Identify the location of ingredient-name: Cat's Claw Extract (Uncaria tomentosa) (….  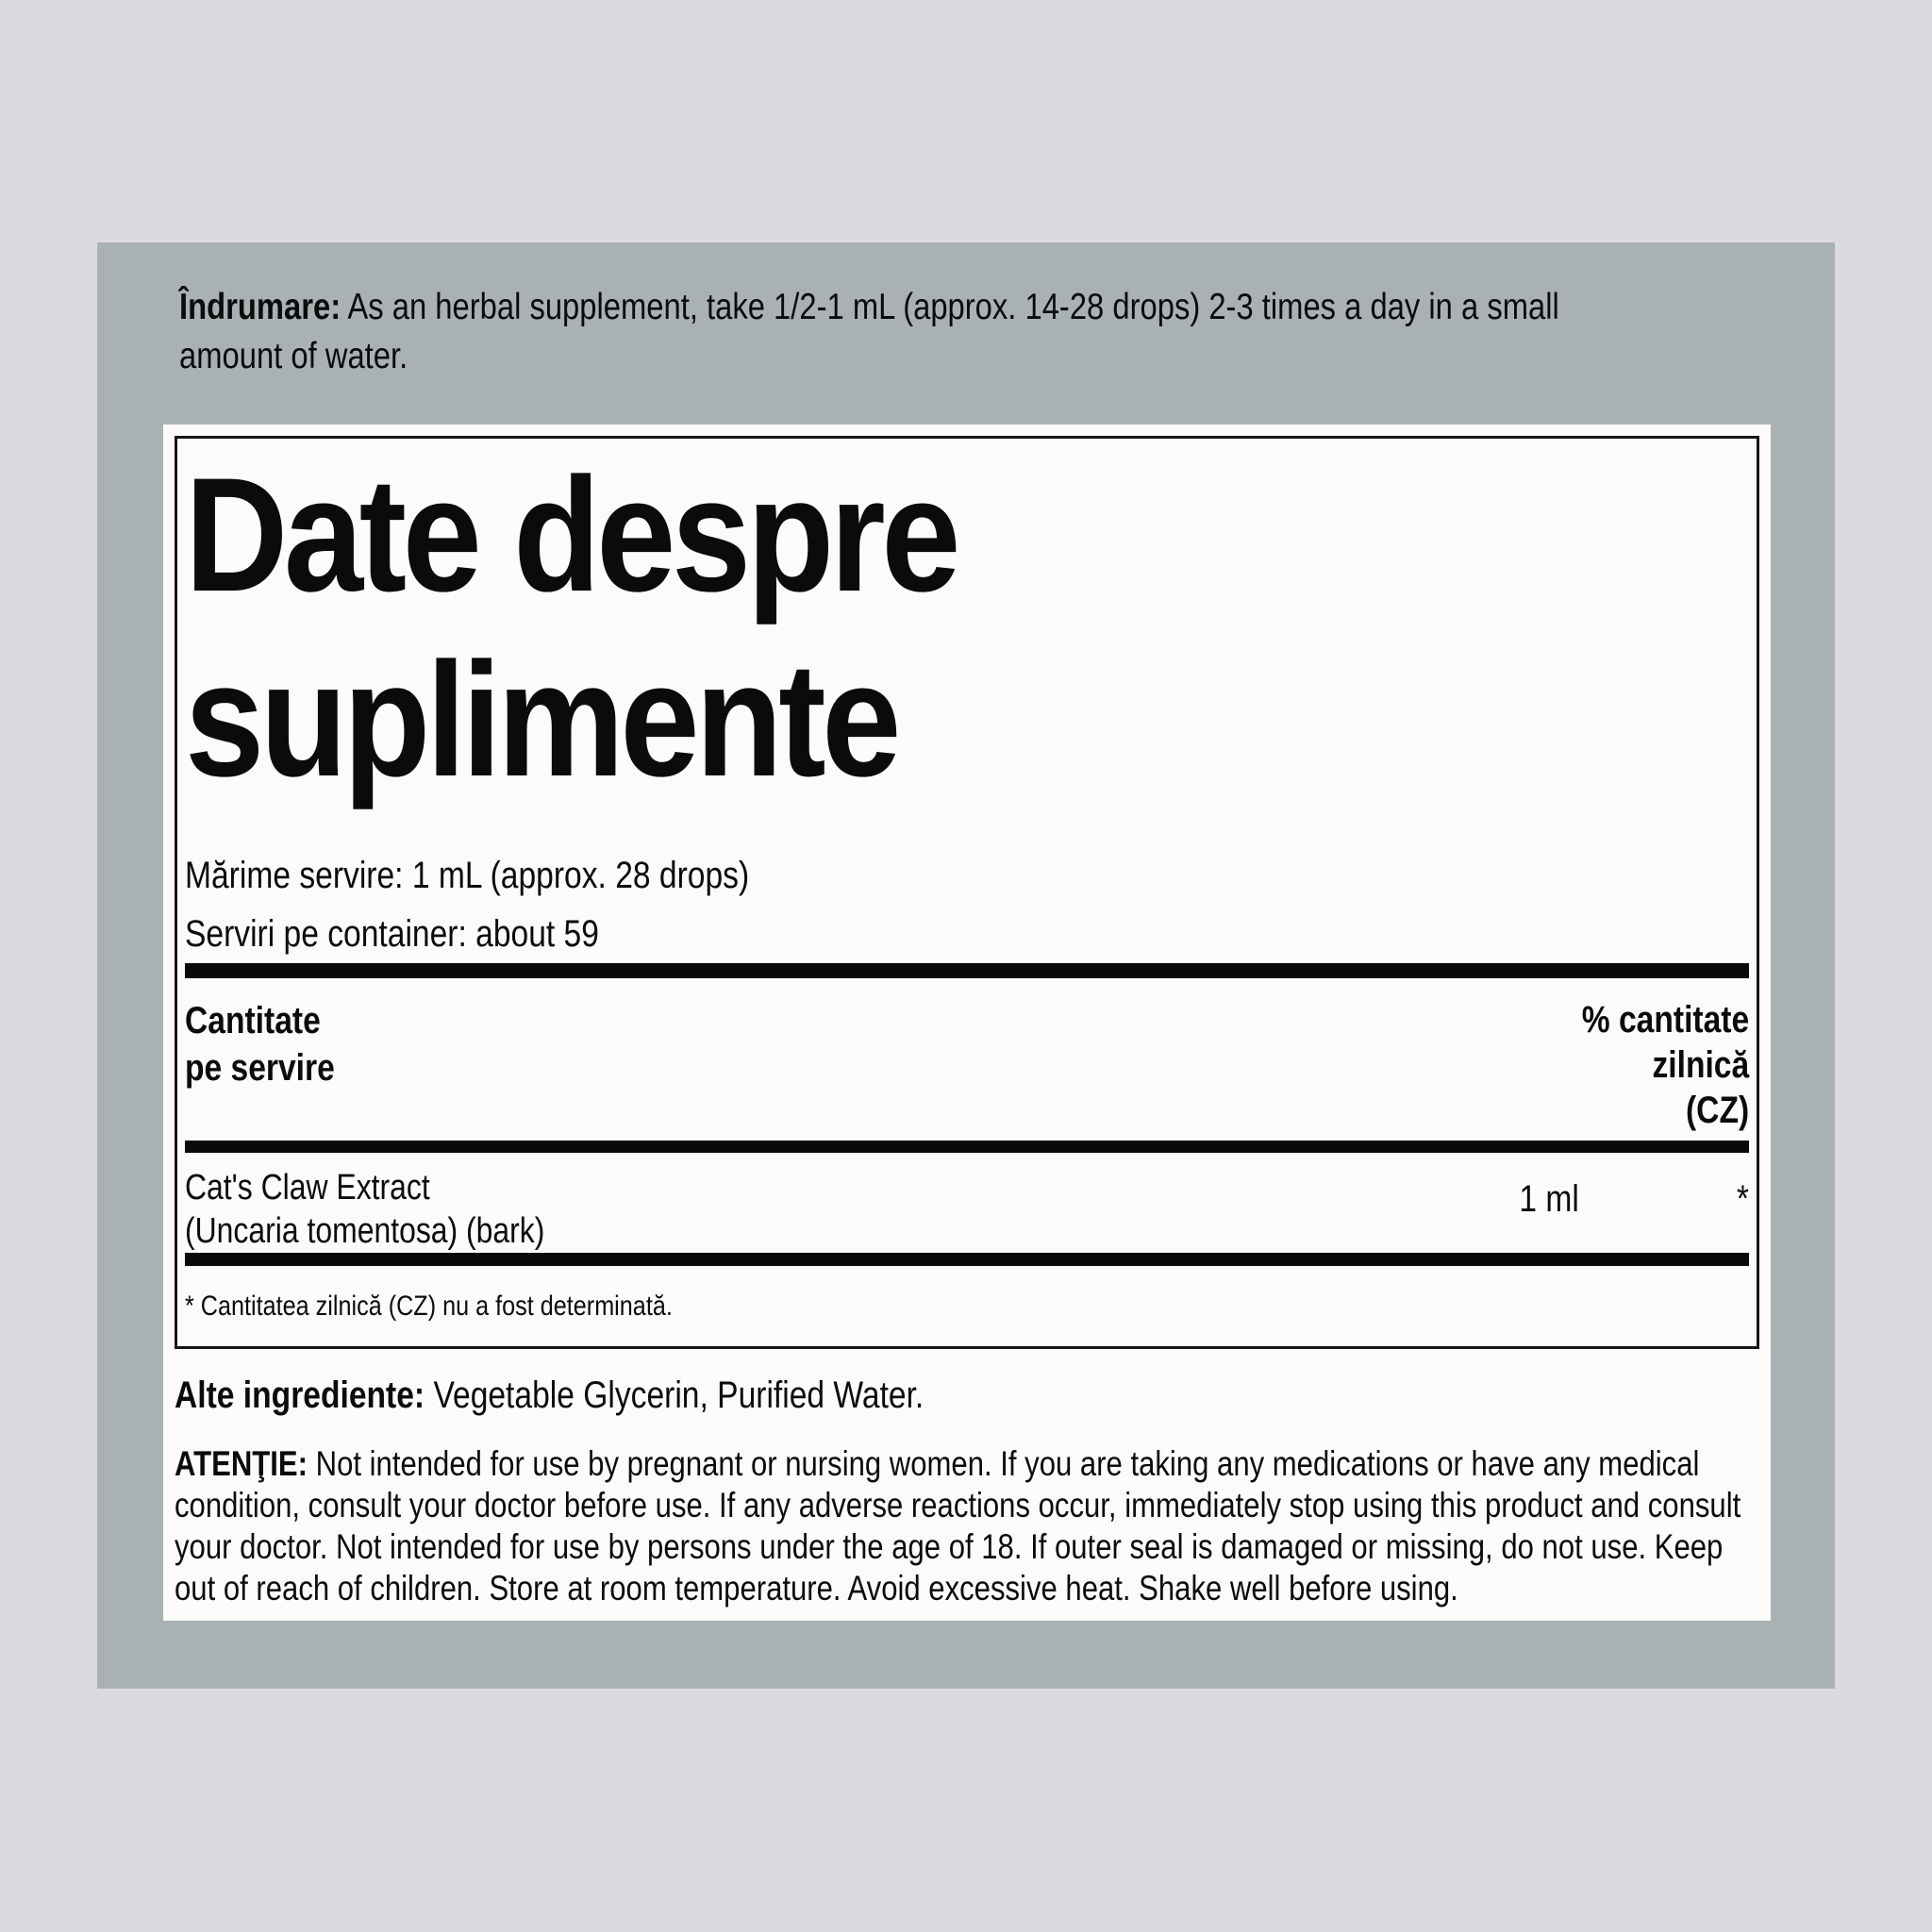
(364, 1209).